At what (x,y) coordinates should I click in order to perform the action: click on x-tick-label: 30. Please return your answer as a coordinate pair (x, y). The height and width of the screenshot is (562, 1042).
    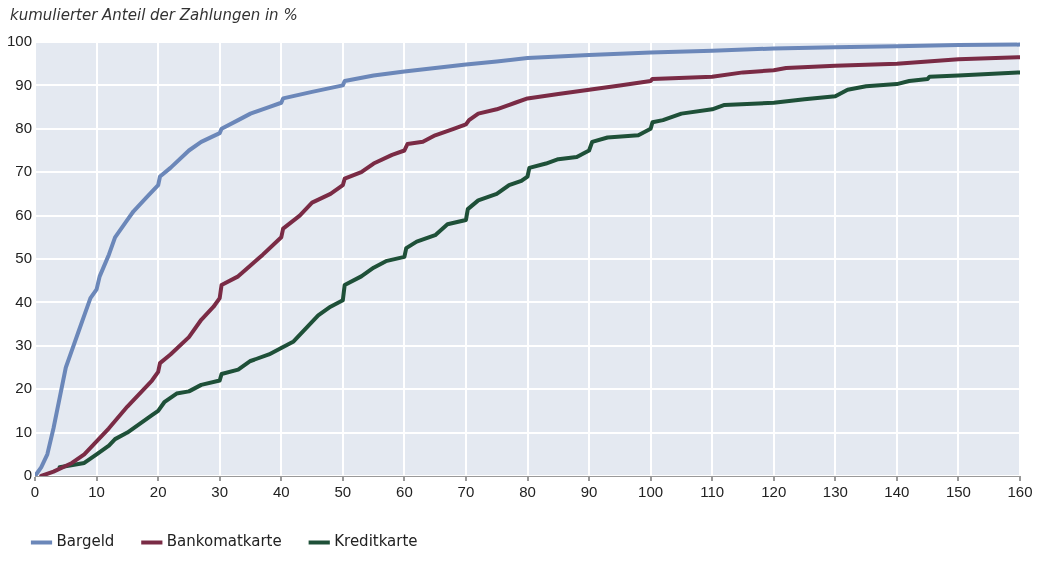
    Looking at the image, I should click on (220, 492).